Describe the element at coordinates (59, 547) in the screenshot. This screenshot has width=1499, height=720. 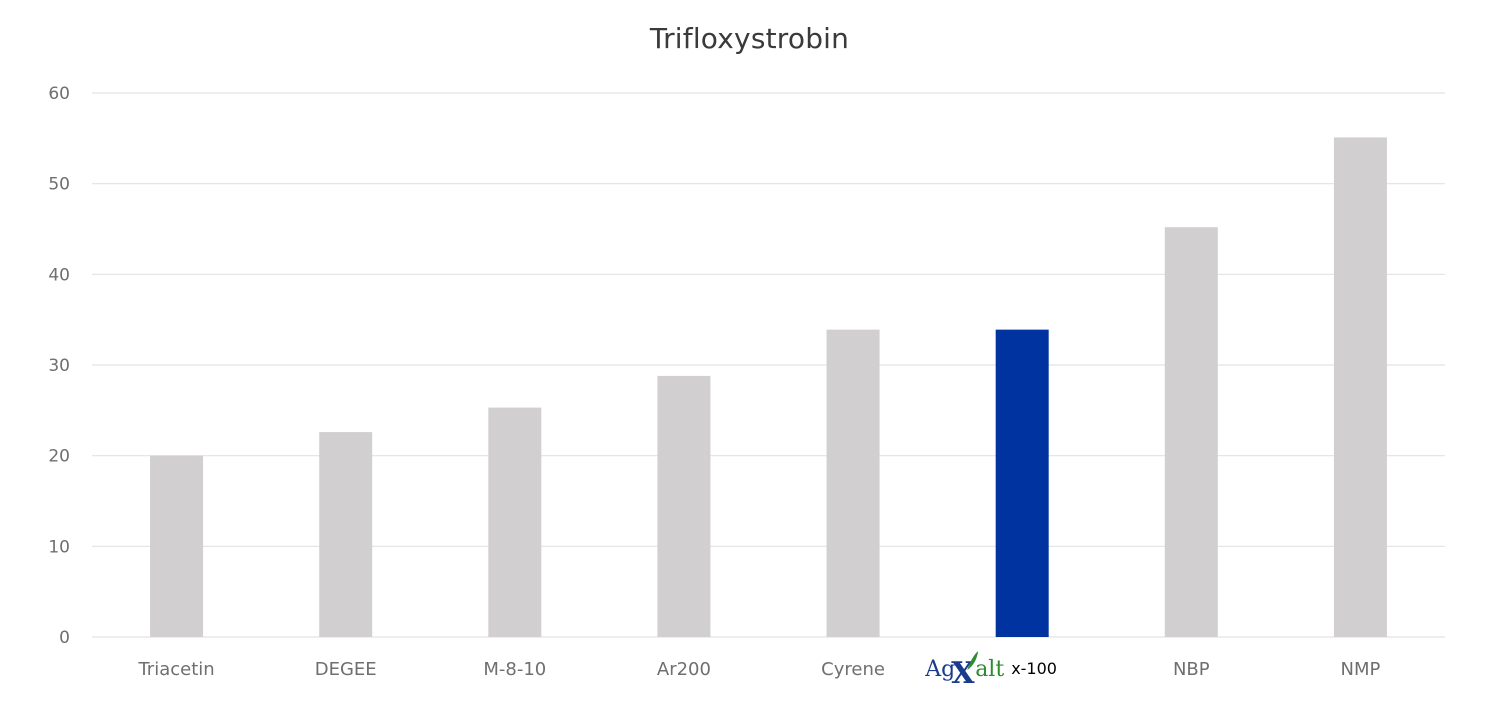
I see `y-tick-label: 10` at that location.